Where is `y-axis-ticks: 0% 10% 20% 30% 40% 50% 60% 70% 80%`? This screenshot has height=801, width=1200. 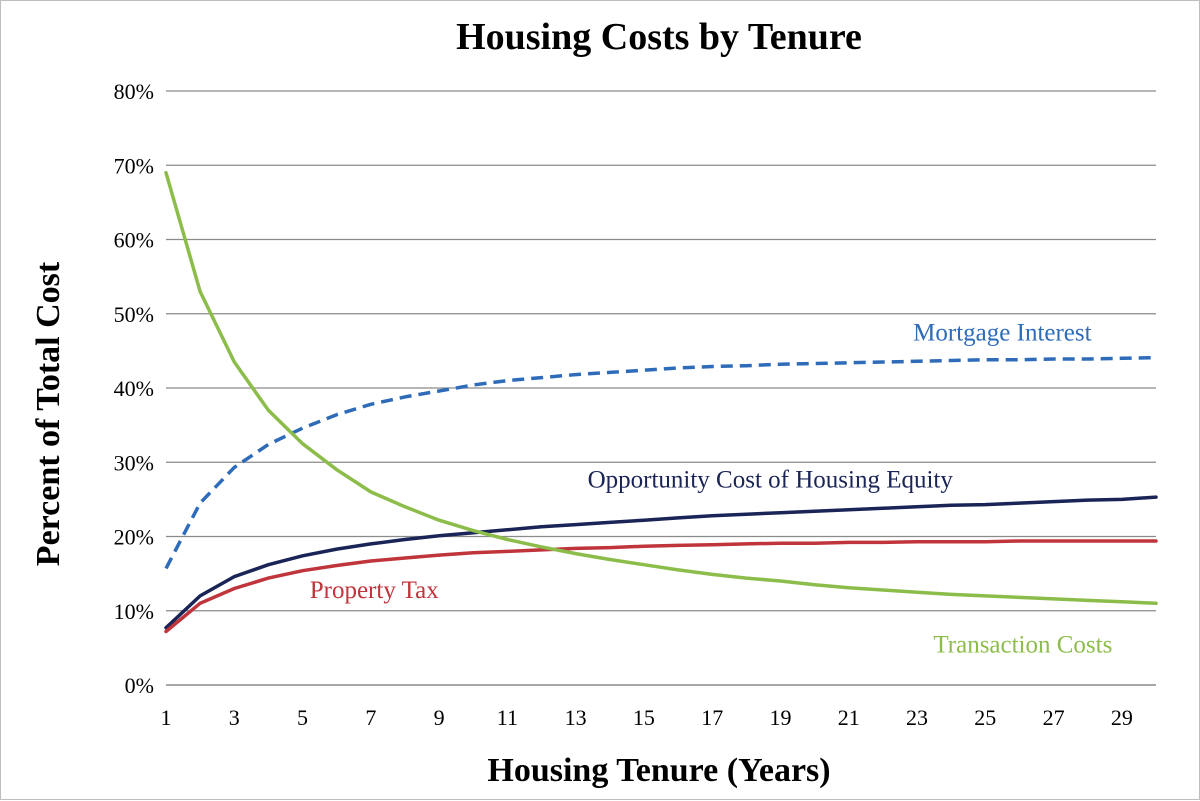 y-axis-ticks: 0% 10% 20% 30% 40% 50% 60% 70% 80% is located at coordinates (134, 388).